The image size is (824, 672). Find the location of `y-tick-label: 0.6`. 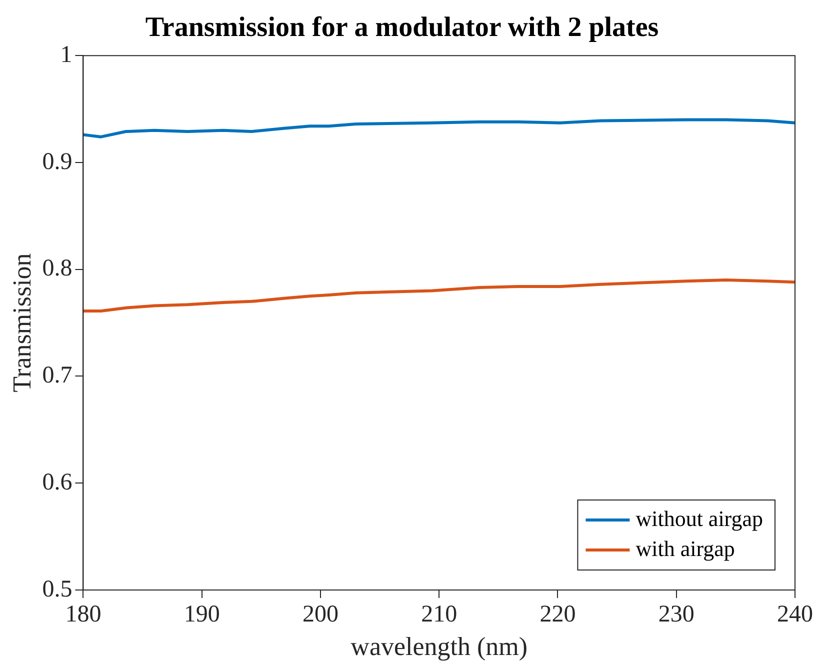

y-tick-label: 0.6 is located at coordinates (57, 482).